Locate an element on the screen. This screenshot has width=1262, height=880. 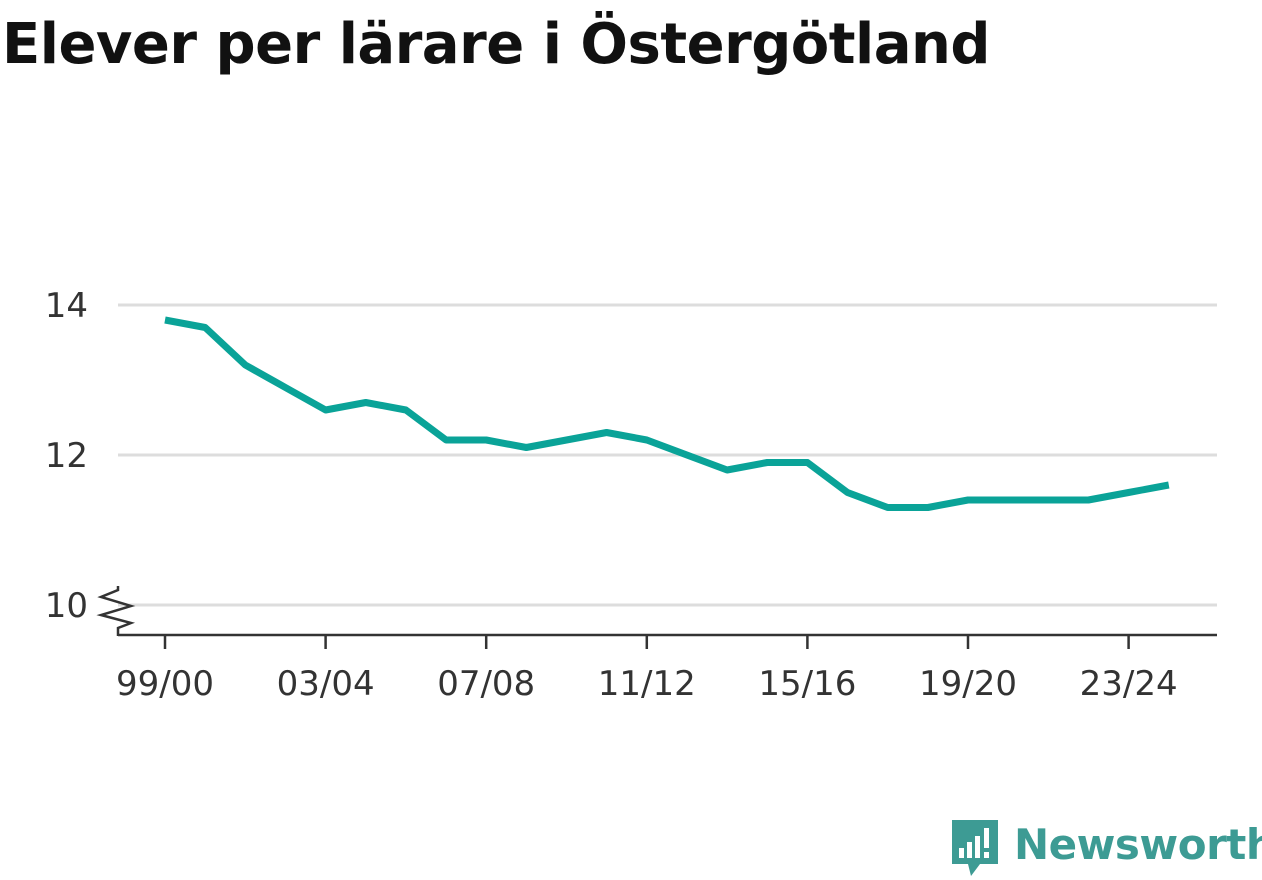
brand-name: Newsworthy is located at coordinates (1138, 844).